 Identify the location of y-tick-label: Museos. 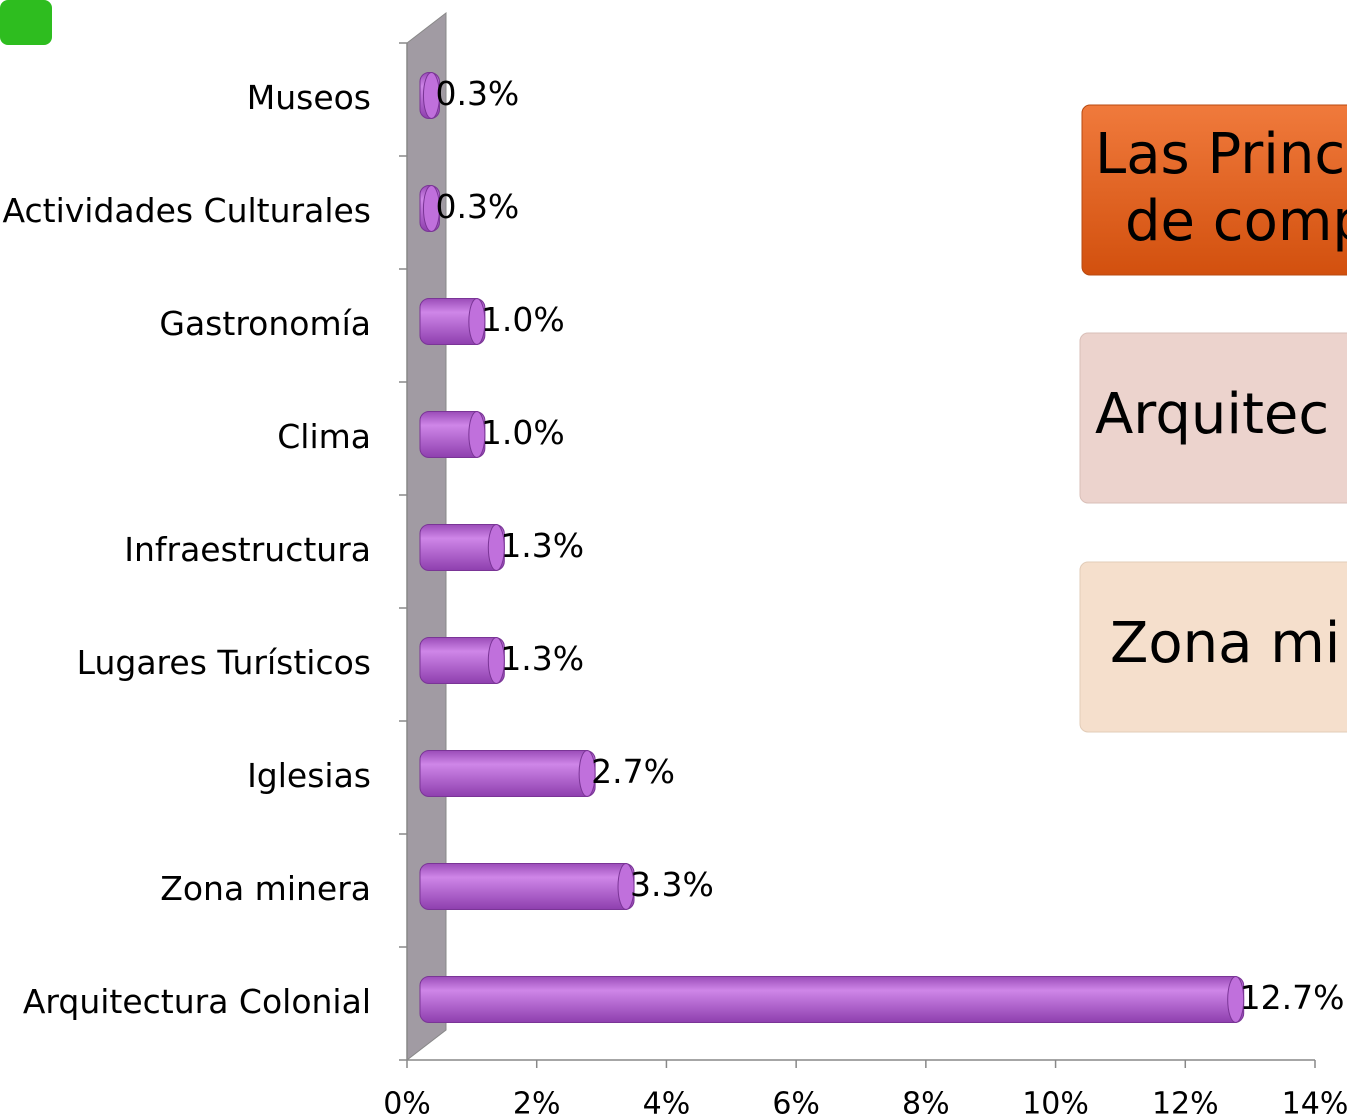
(309, 97).